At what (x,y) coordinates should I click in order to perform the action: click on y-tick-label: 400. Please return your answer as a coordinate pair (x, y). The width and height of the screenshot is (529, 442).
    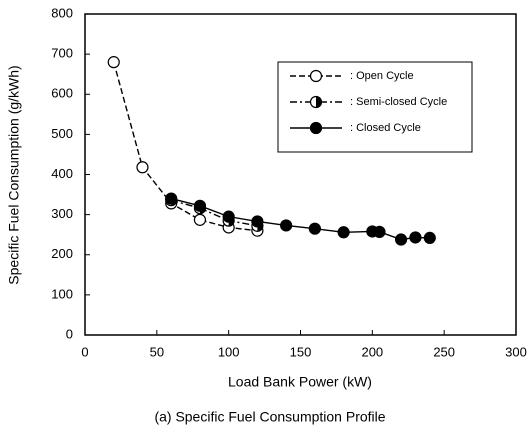
    Looking at the image, I should click on (62, 173).